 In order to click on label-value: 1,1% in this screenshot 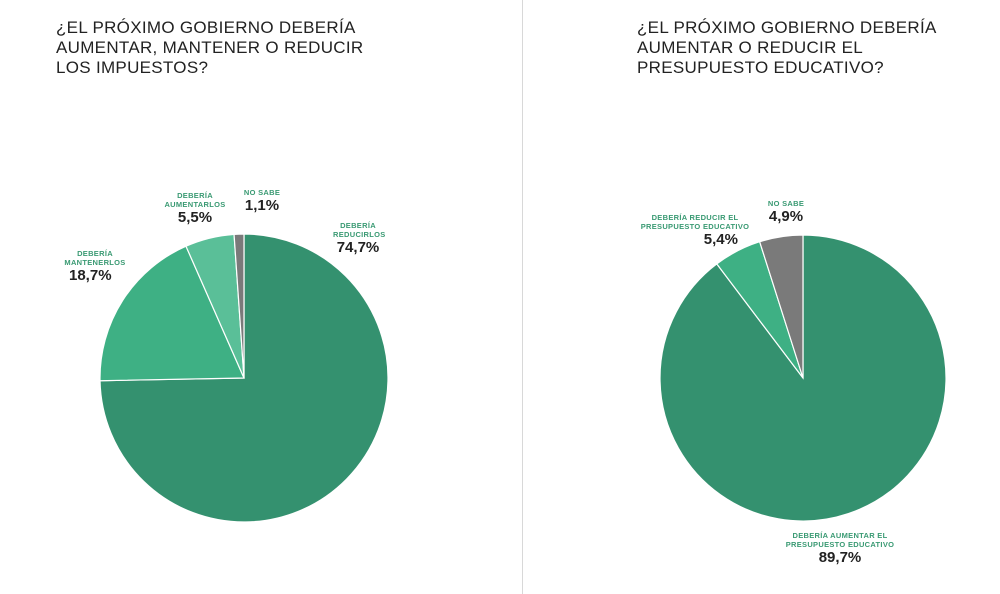, I will do `click(262, 205)`.